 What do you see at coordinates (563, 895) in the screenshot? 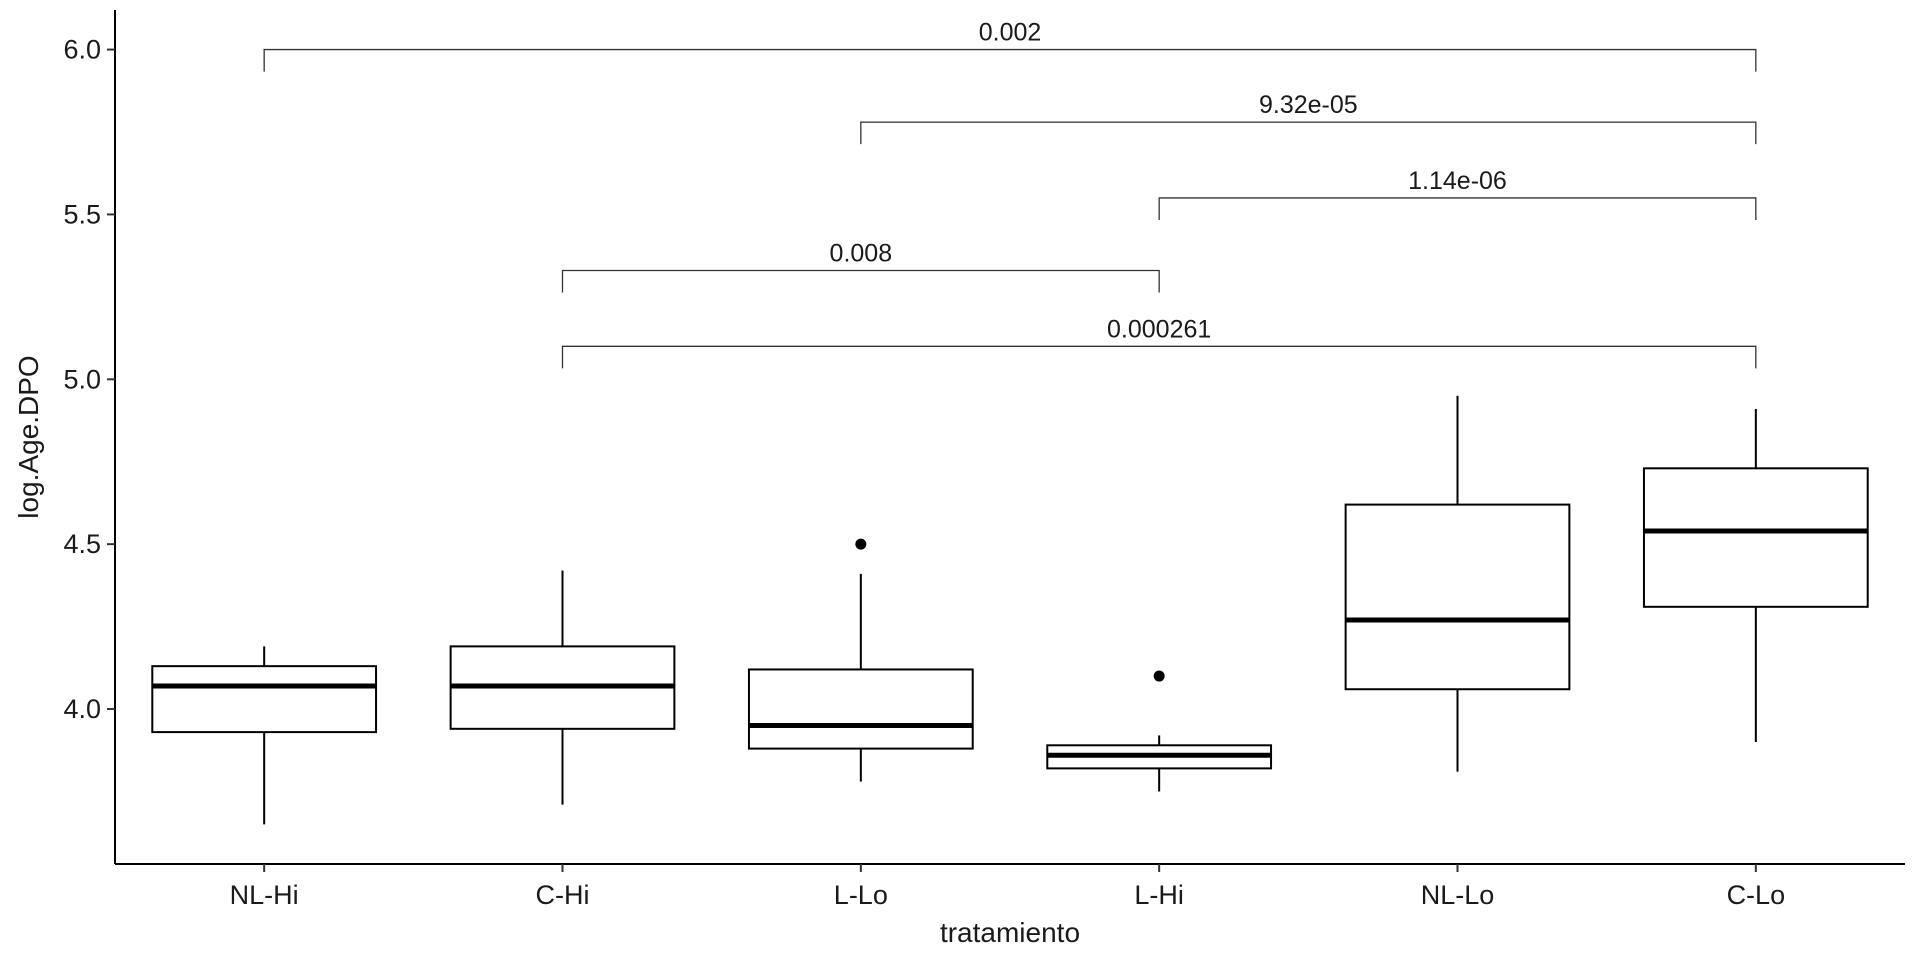
I see `x-tick-label: C-Hi` at bounding box center [563, 895].